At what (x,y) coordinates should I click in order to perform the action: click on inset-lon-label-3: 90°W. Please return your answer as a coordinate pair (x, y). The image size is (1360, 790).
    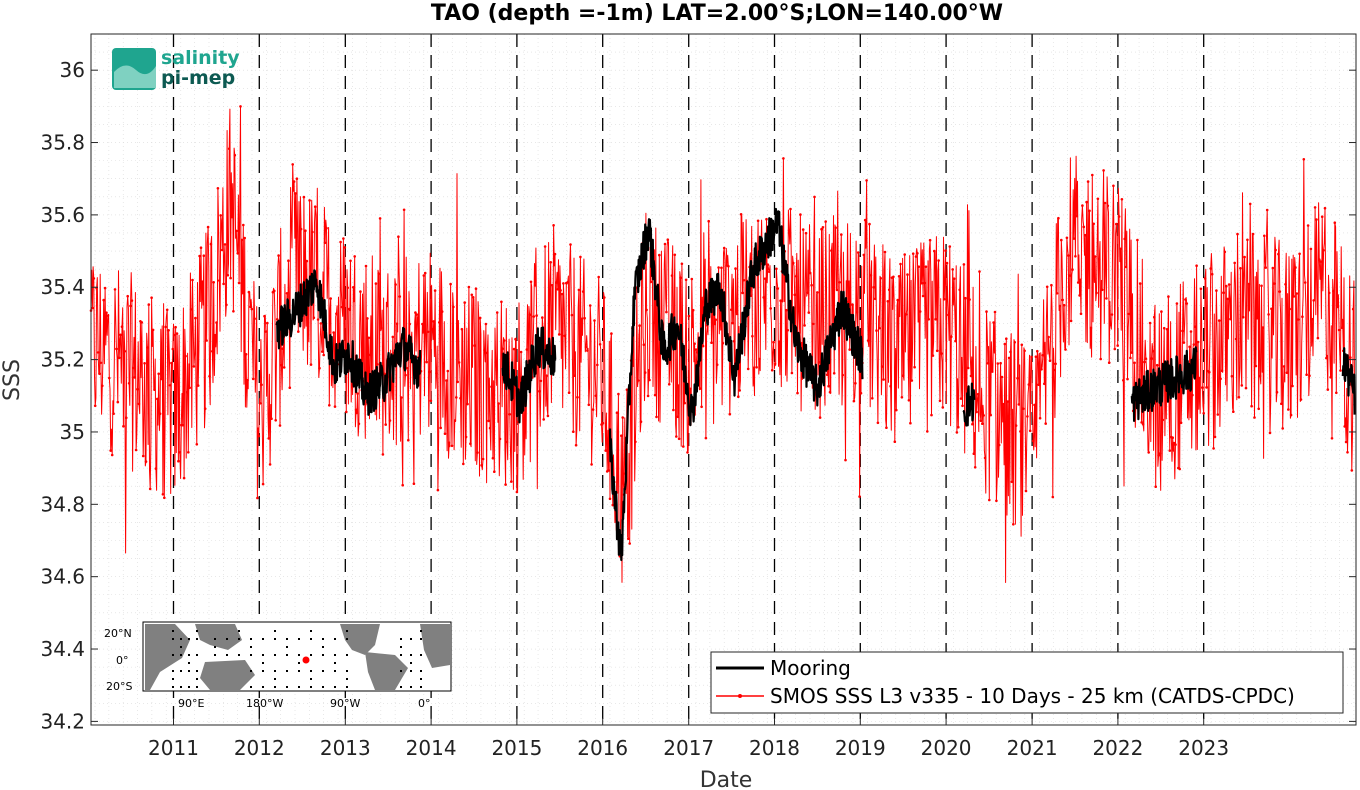
    Looking at the image, I should click on (345, 703).